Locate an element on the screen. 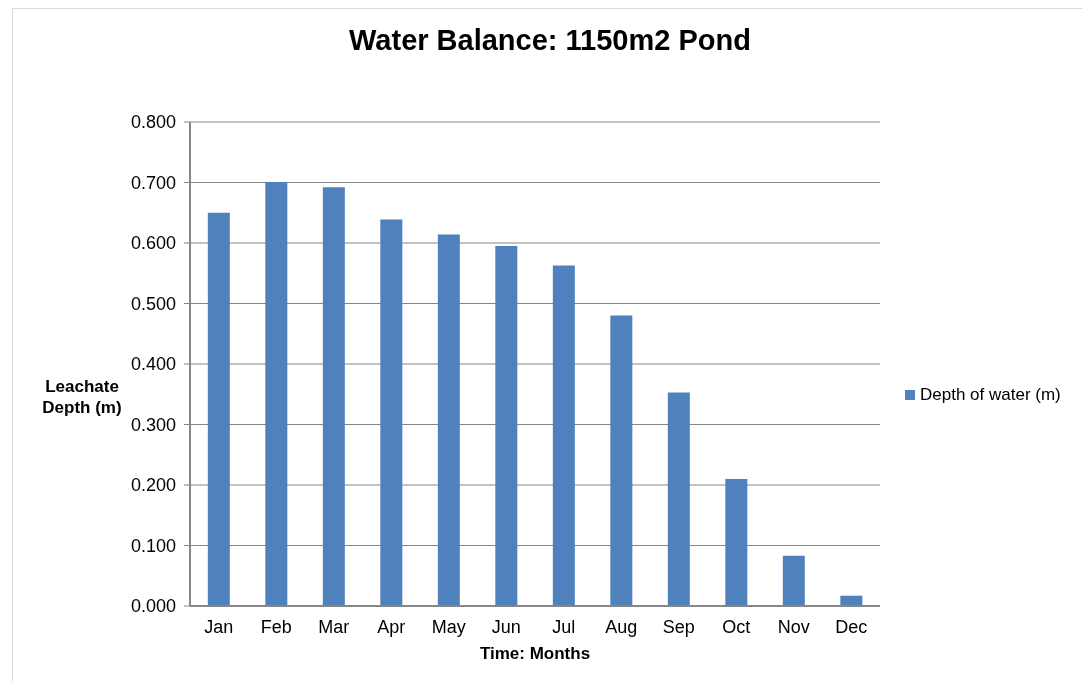  x-tick-label: Jun is located at coordinates (506, 626).